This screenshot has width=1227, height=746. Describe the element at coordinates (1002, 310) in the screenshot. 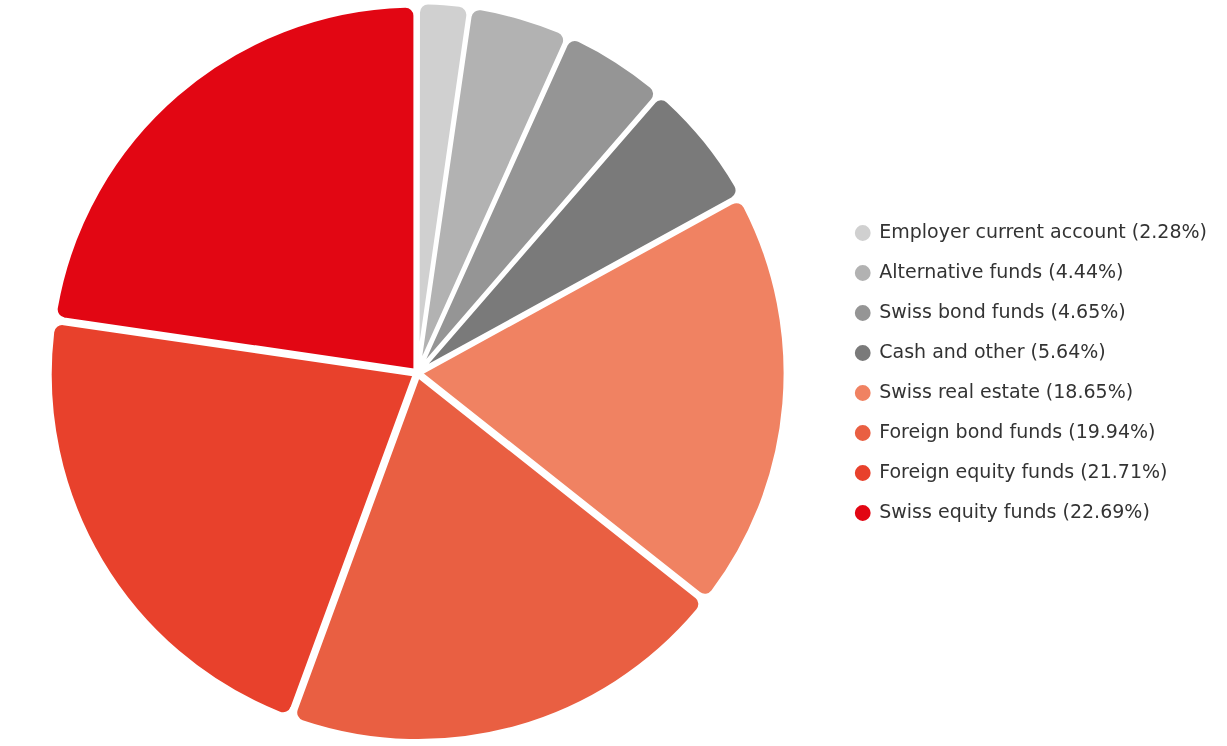

I see `legend-label: Swiss bond funds (4.65%)` at that location.